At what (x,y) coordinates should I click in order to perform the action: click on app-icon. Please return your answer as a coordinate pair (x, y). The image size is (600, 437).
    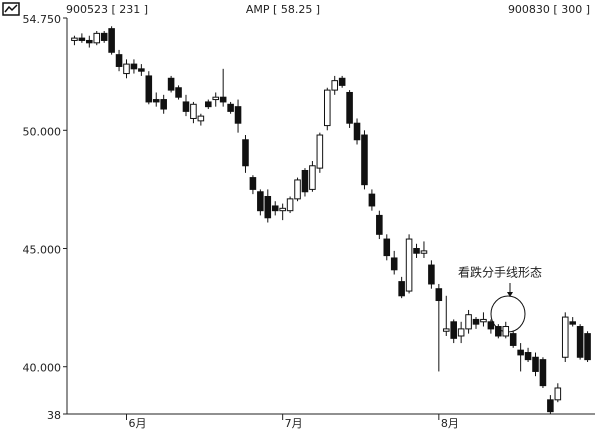
    Looking at the image, I should click on (11, 9).